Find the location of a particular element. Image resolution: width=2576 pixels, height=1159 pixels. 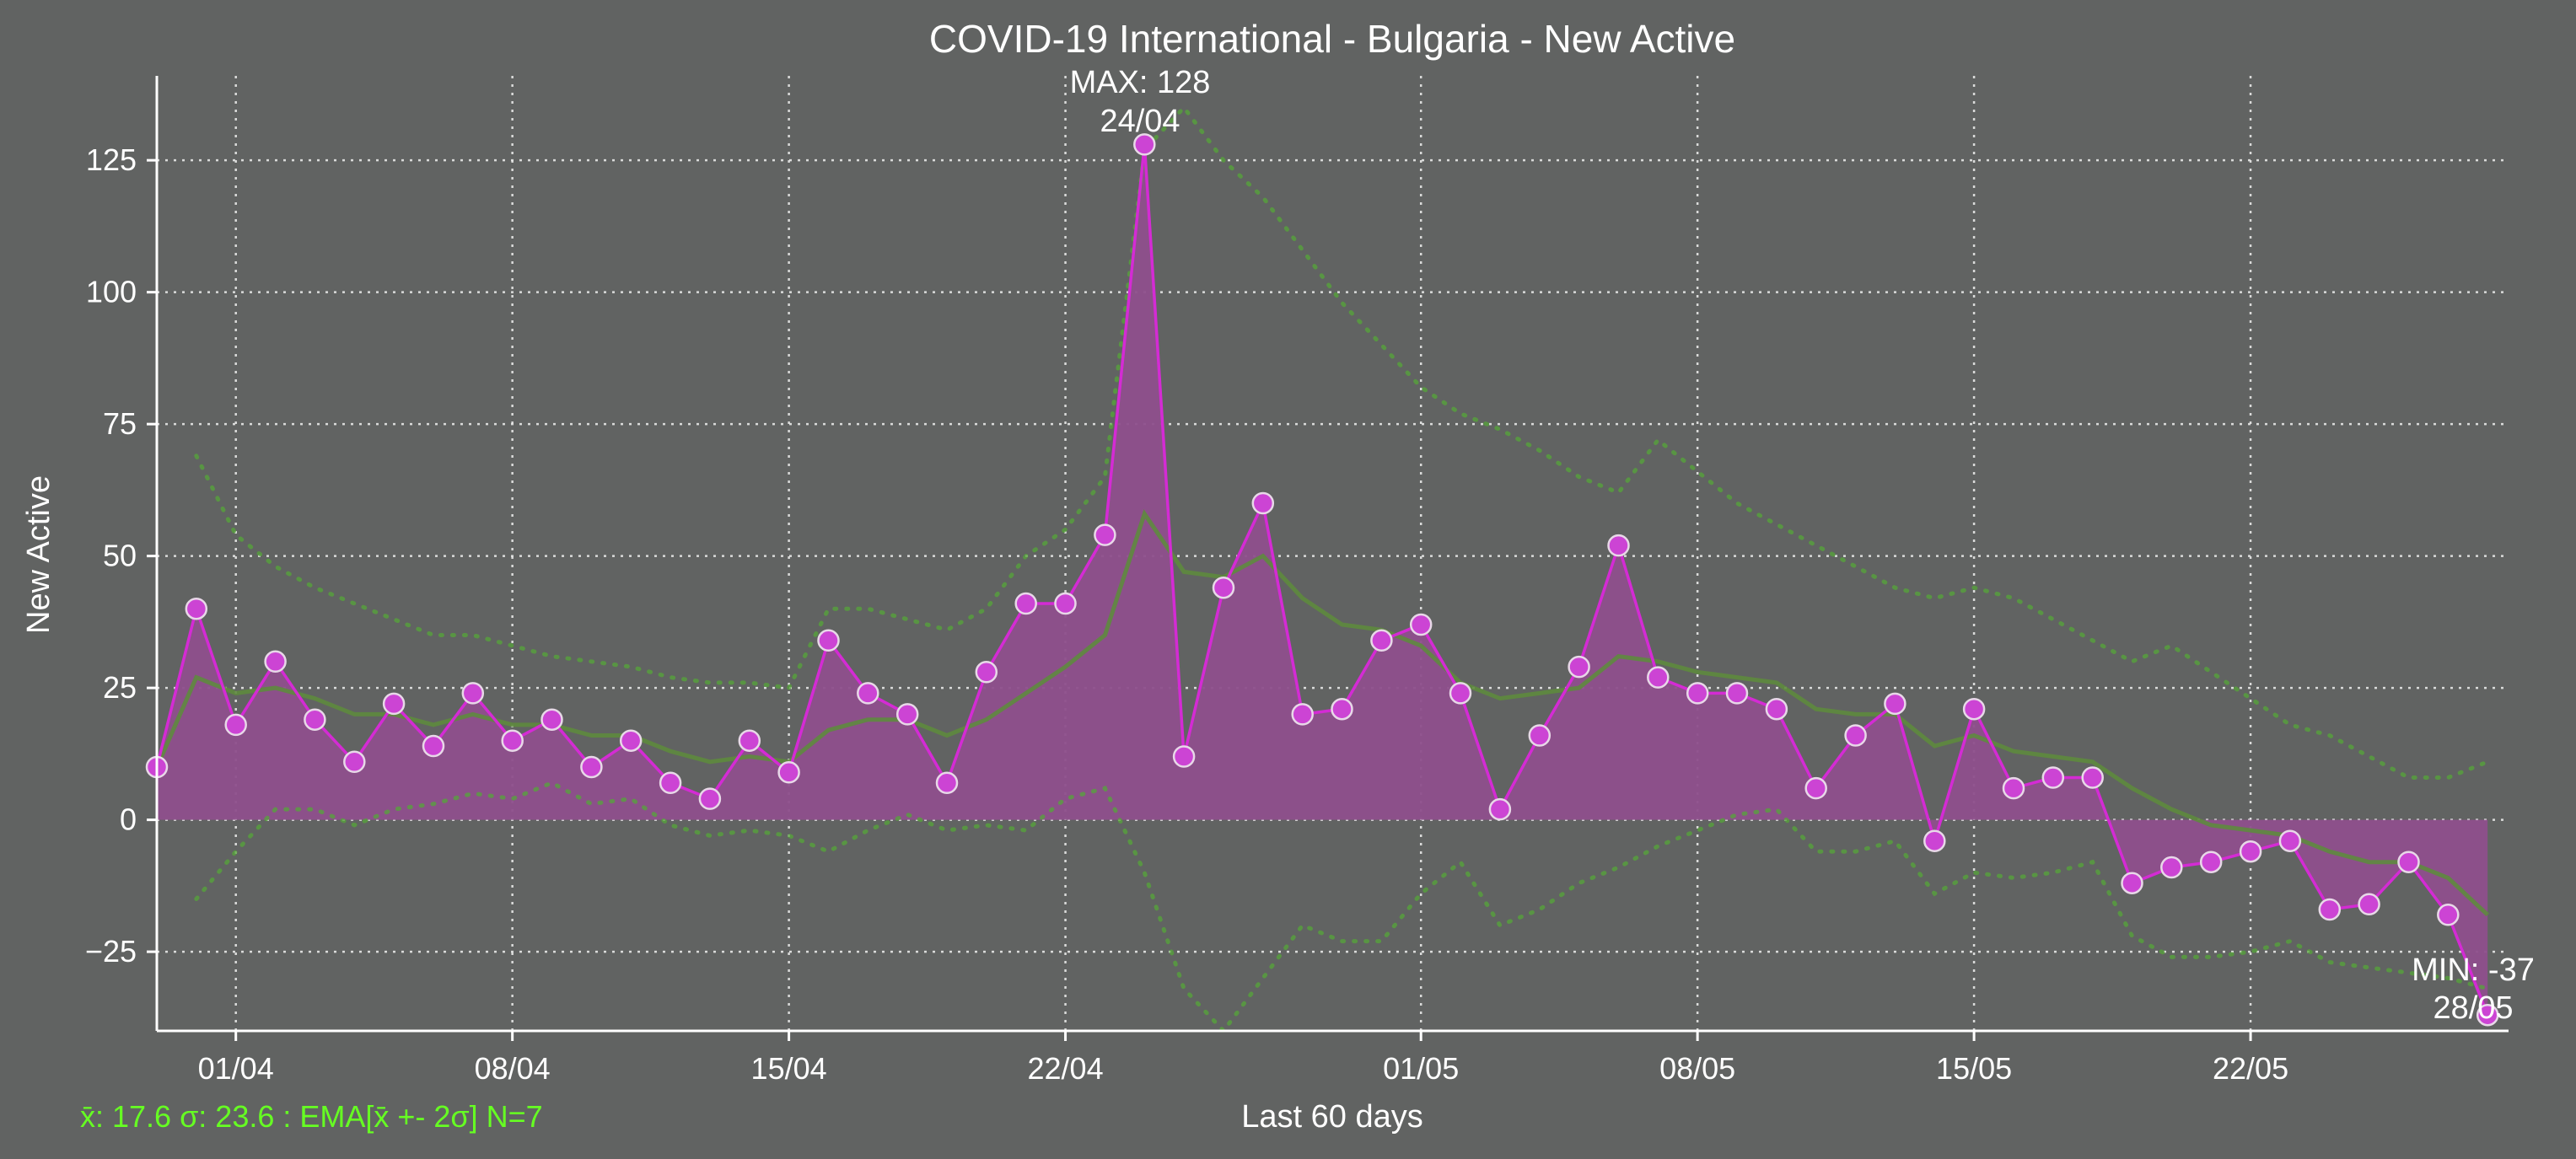

y-axis-label: New Active is located at coordinates (38, 554).